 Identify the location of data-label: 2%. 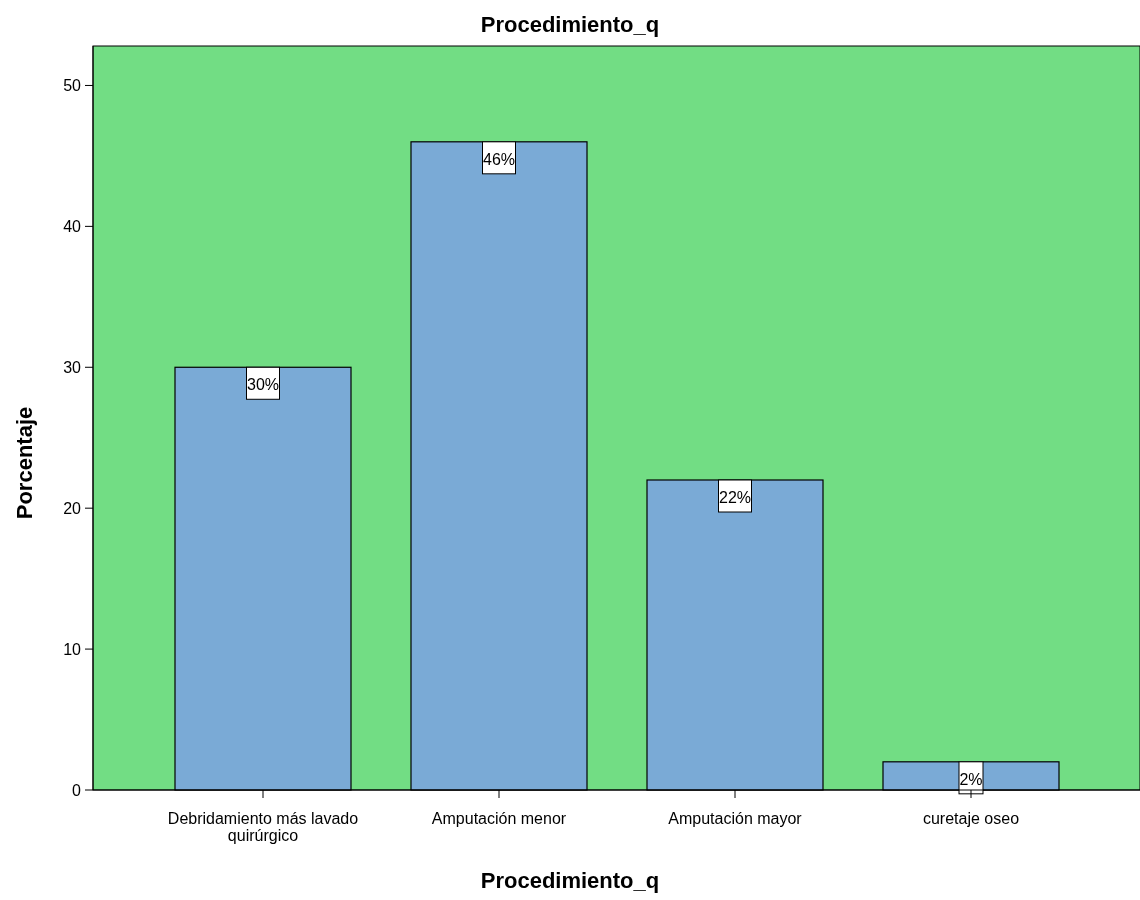
(971, 779).